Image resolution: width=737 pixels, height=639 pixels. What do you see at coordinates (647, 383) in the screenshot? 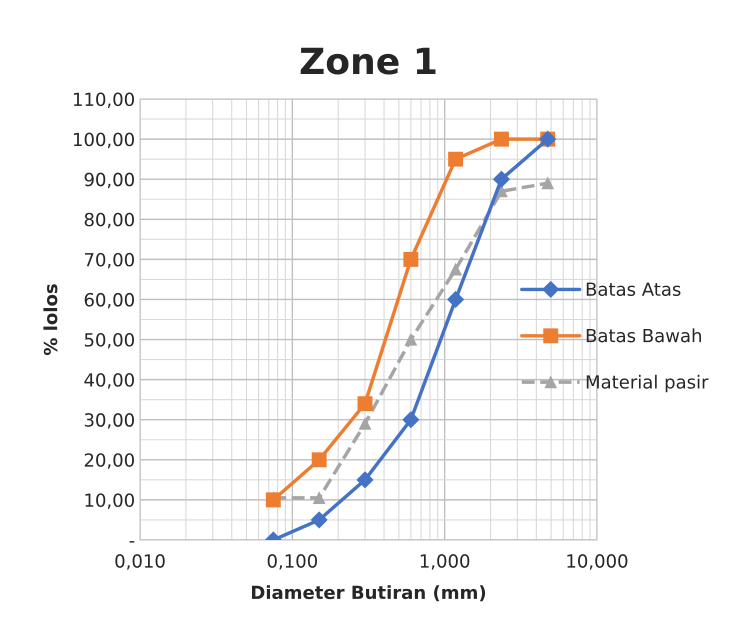
I see `legend-label: Material pasir` at bounding box center [647, 383].